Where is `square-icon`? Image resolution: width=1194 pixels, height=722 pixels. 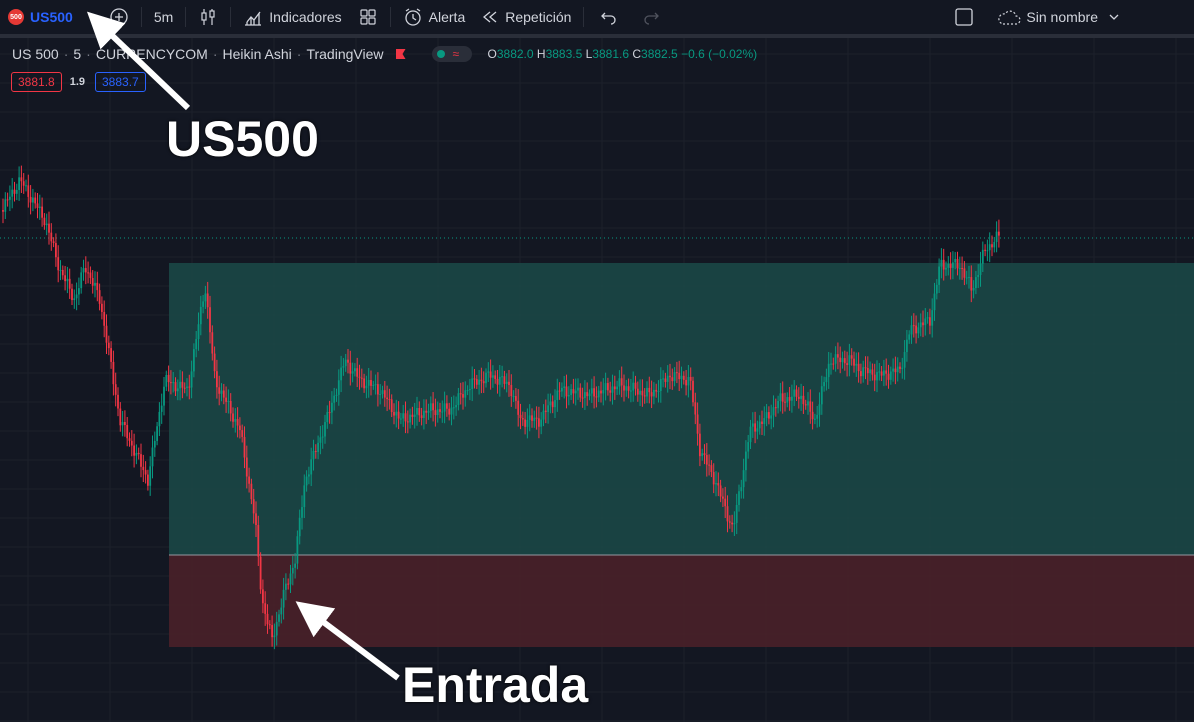 square-icon is located at coordinates (964, 17).